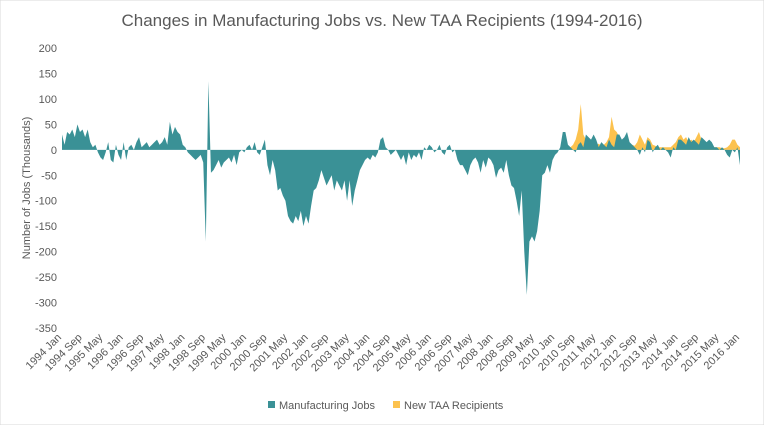 This screenshot has width=764, height=425. What do you see at coordinates (49, 176) in the screenshot?
I see `y-tick-label: -50` at bounding box center [49, 176].